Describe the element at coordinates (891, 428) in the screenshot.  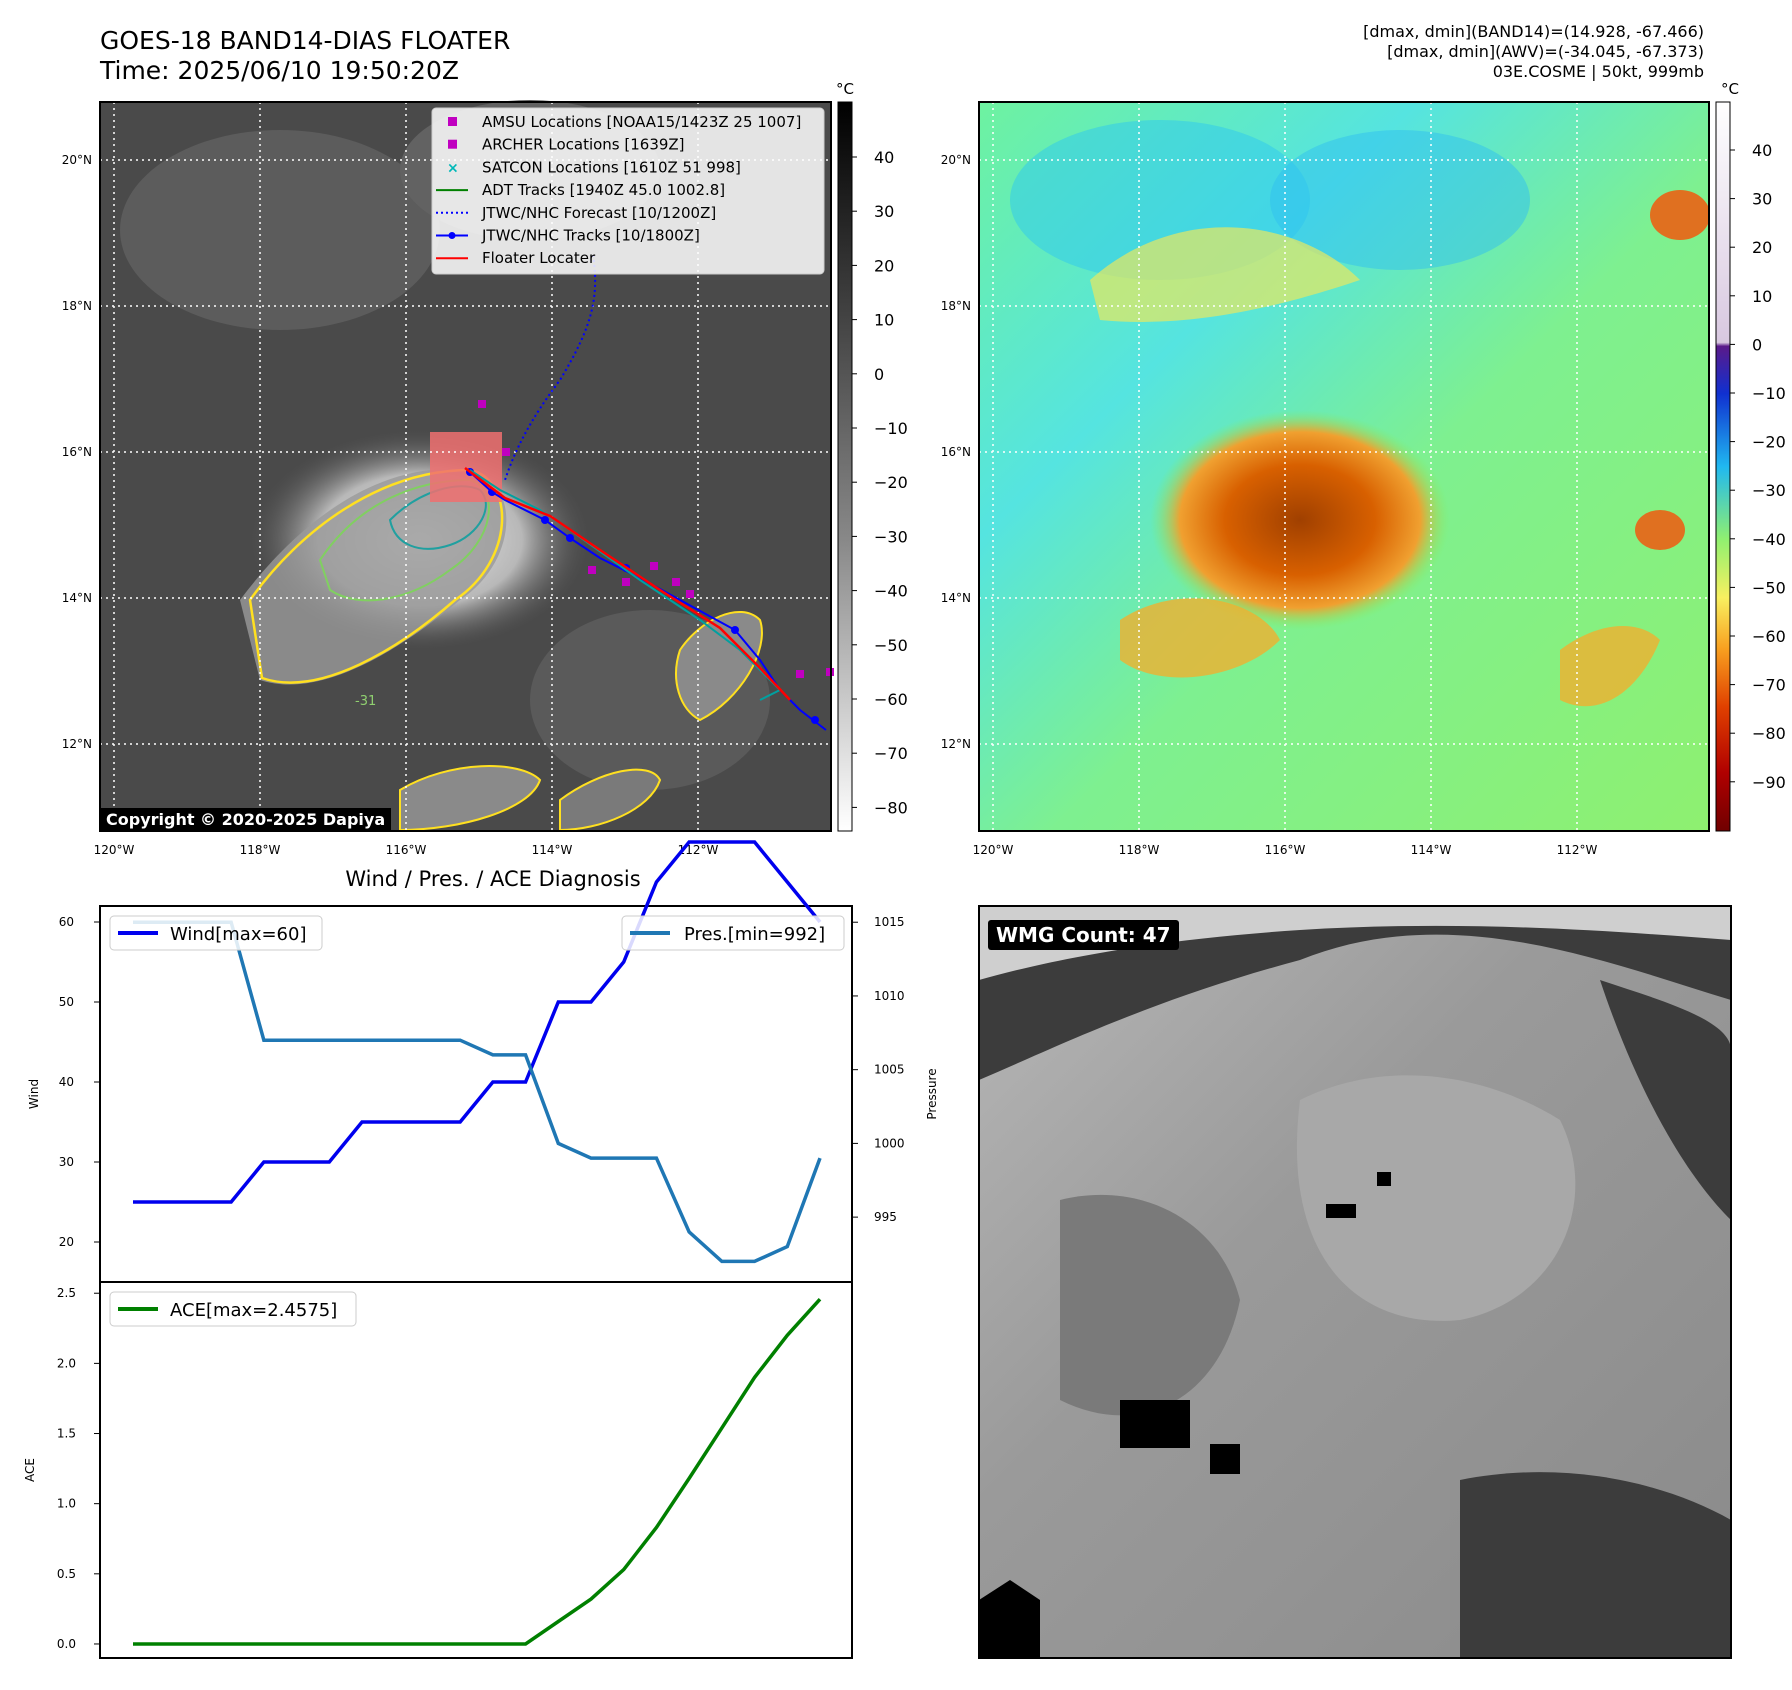
I see `colorbar-tick-label: −10` at that location.